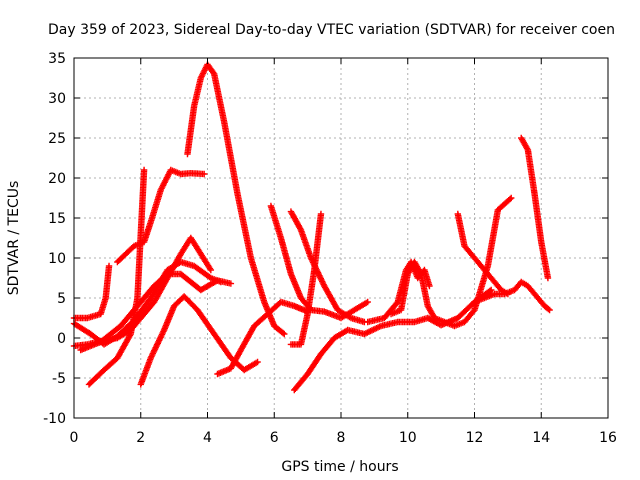 This screenshot has width=640, height=480. I want to click on series-arc5, so click(116, 277).